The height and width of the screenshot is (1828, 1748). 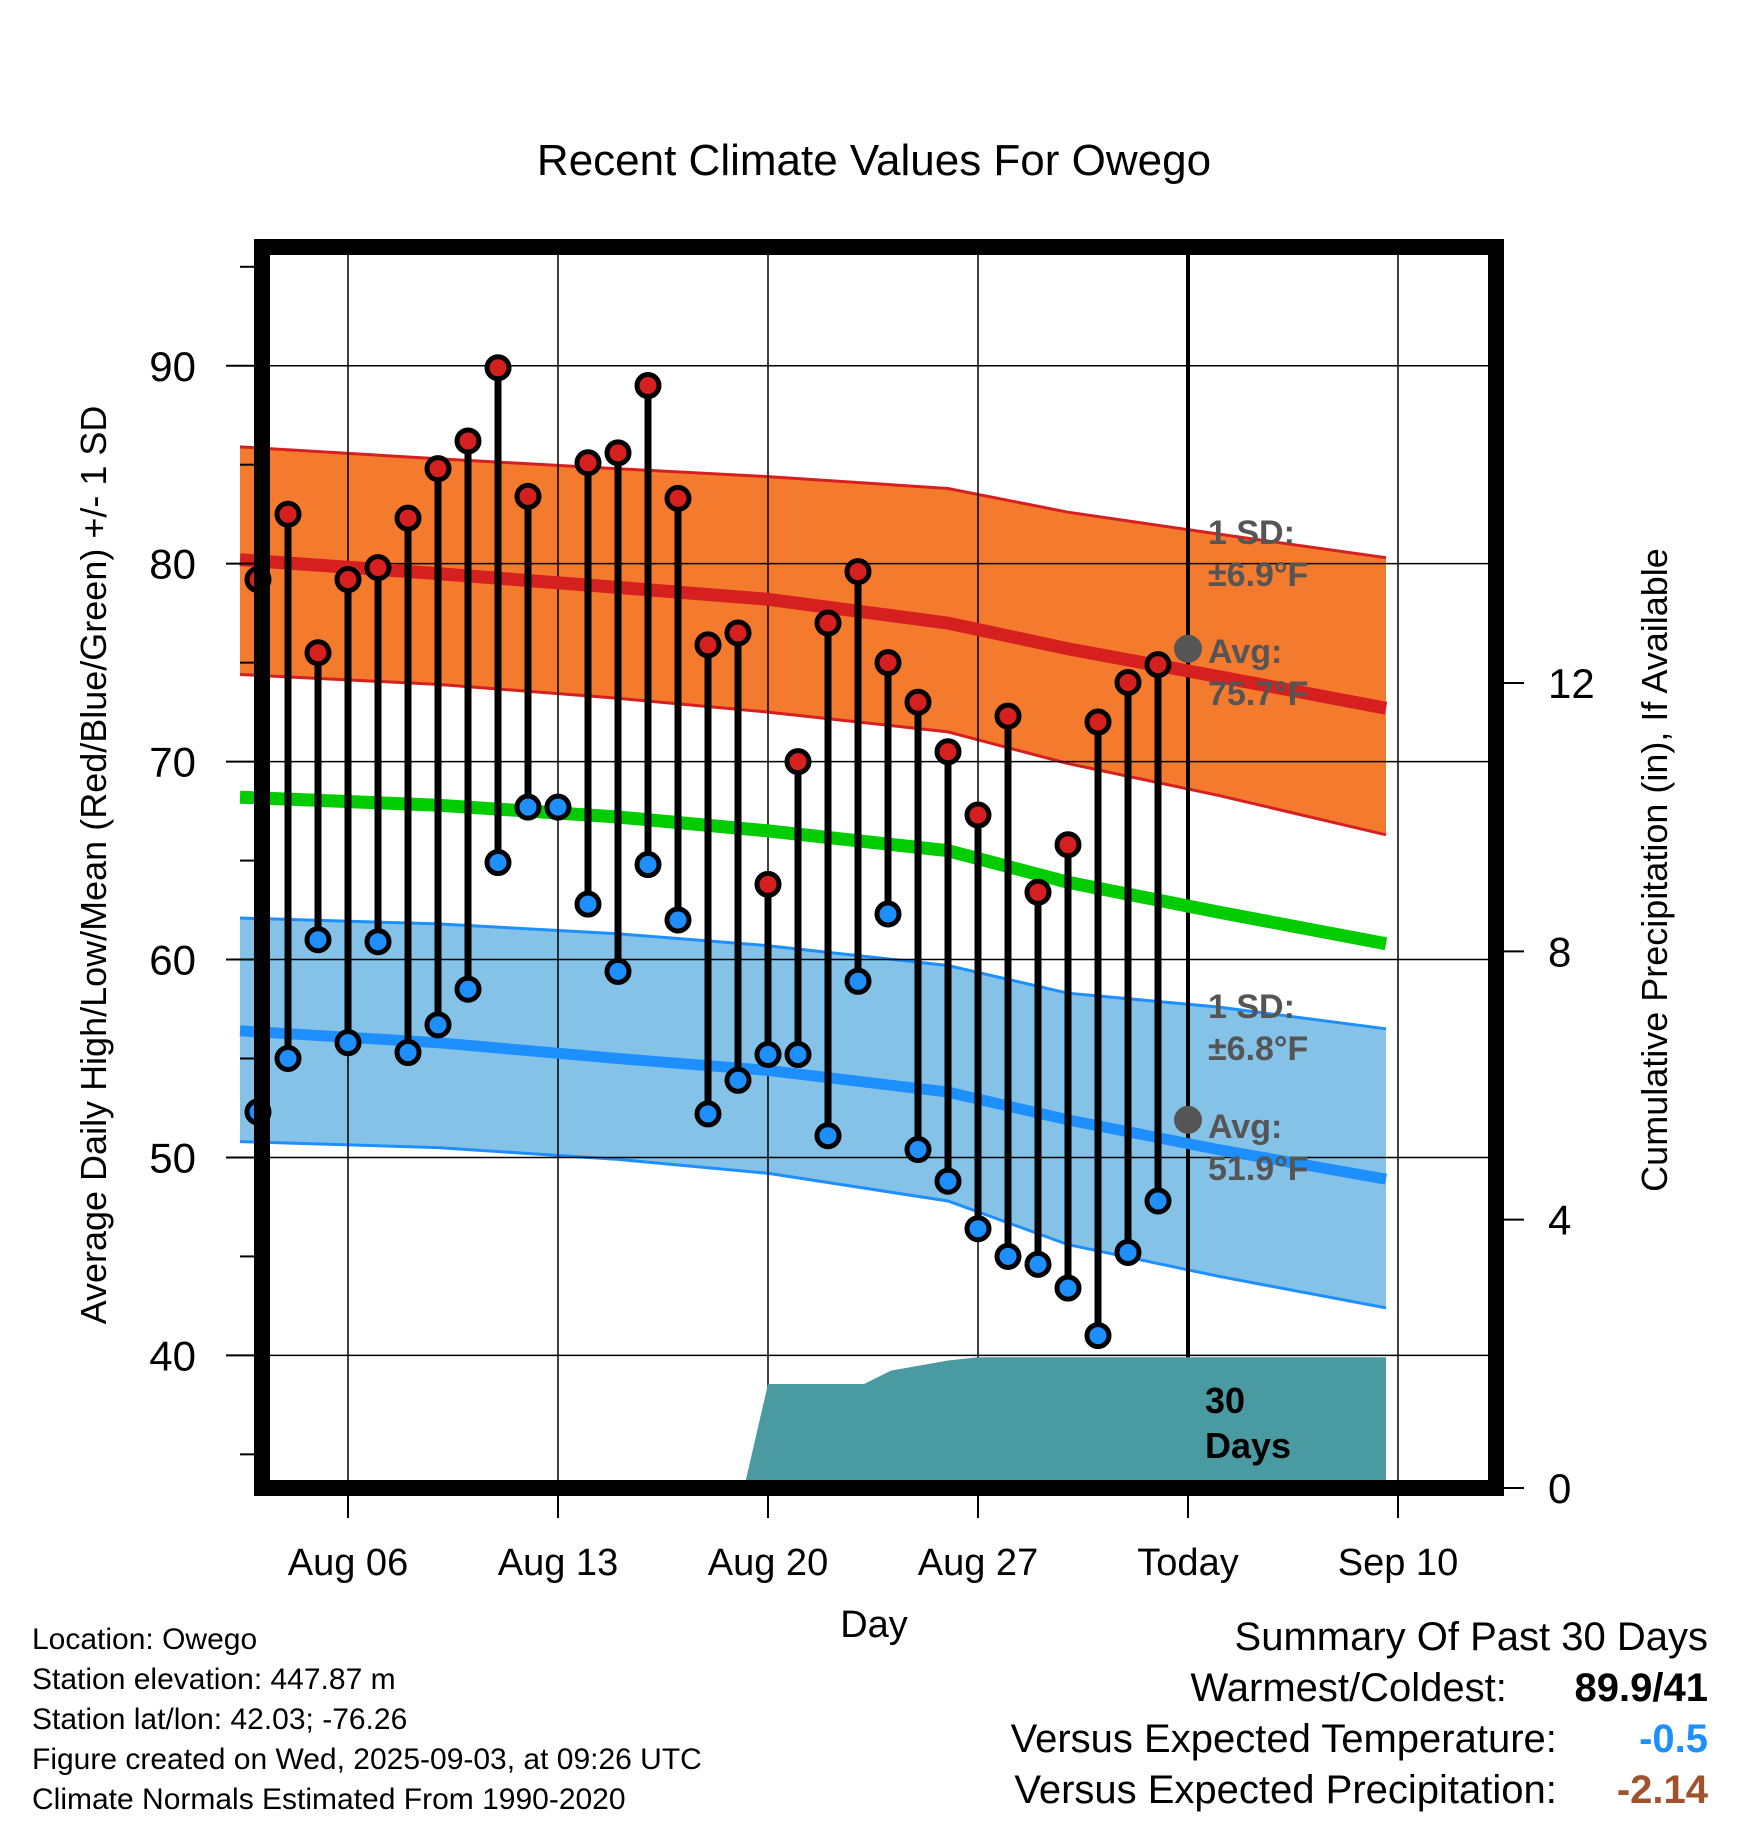 I want to click on precip-days-unit: Days, so click(x=1248, y=1445).